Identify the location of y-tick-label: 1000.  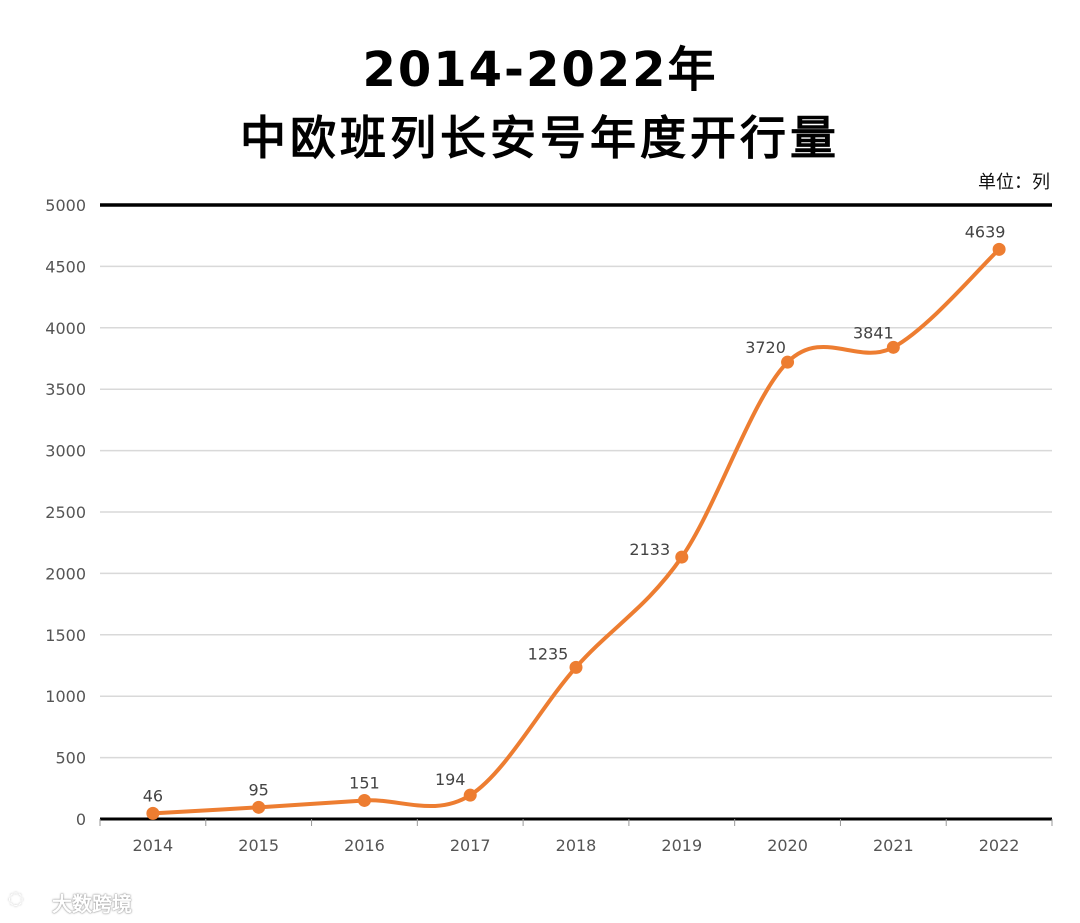
(65, 696).